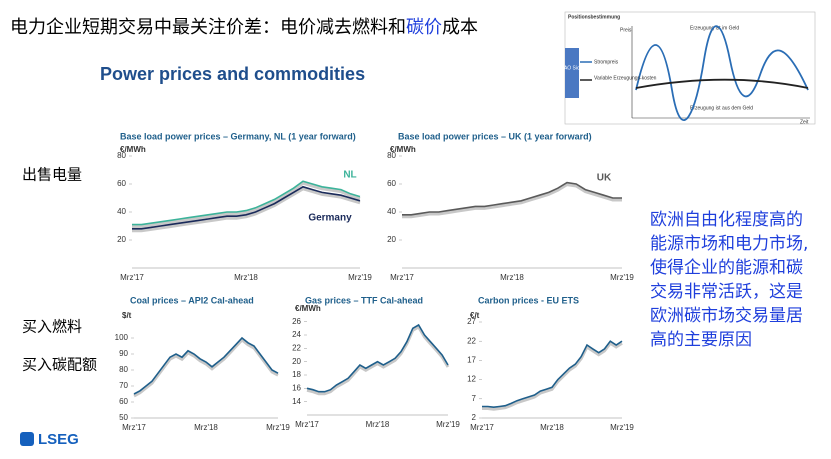 This screenshot has width=831, height=459. What do you see at coordinates (721, 108) in the screenshot?
I see `diagram-note: Erzeugung ist aus dem Geld` at bounding box center [721, 108].